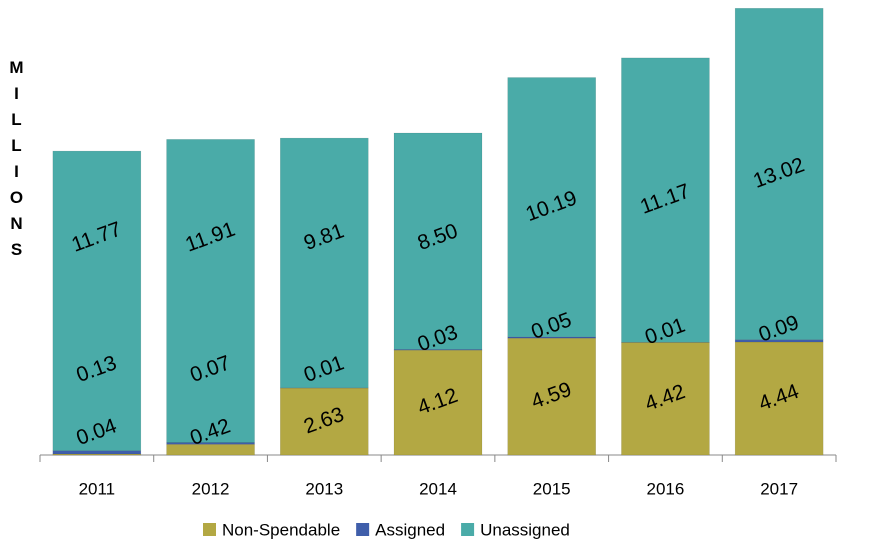 This screenshot has height=550, width=881. Describe the element at coordinates (211, 488) in the screenshot. I see `x-tick-label: 2012` at that location.